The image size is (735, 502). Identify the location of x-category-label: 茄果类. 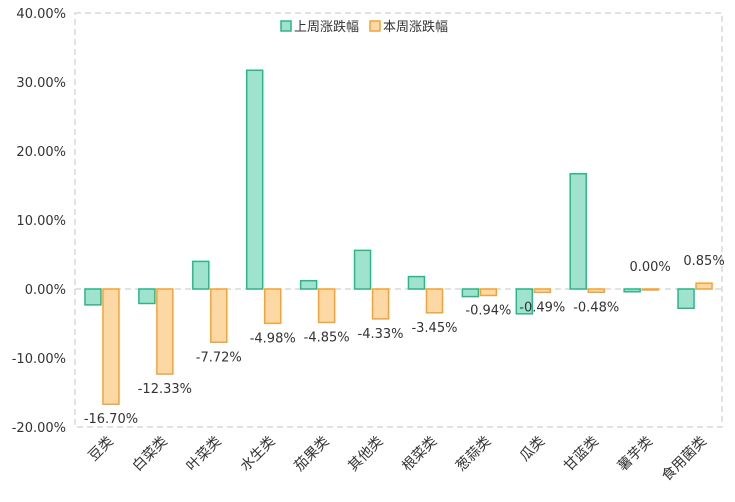
(312, 454).